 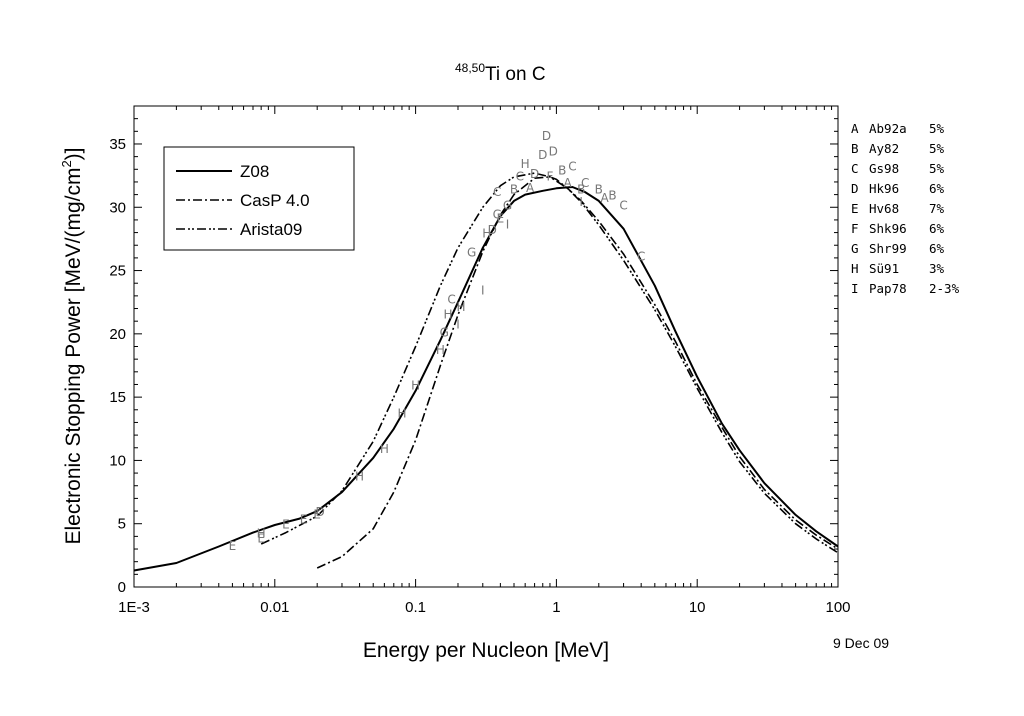 I want to click on reference-code: A, so click(x=855, y=128).